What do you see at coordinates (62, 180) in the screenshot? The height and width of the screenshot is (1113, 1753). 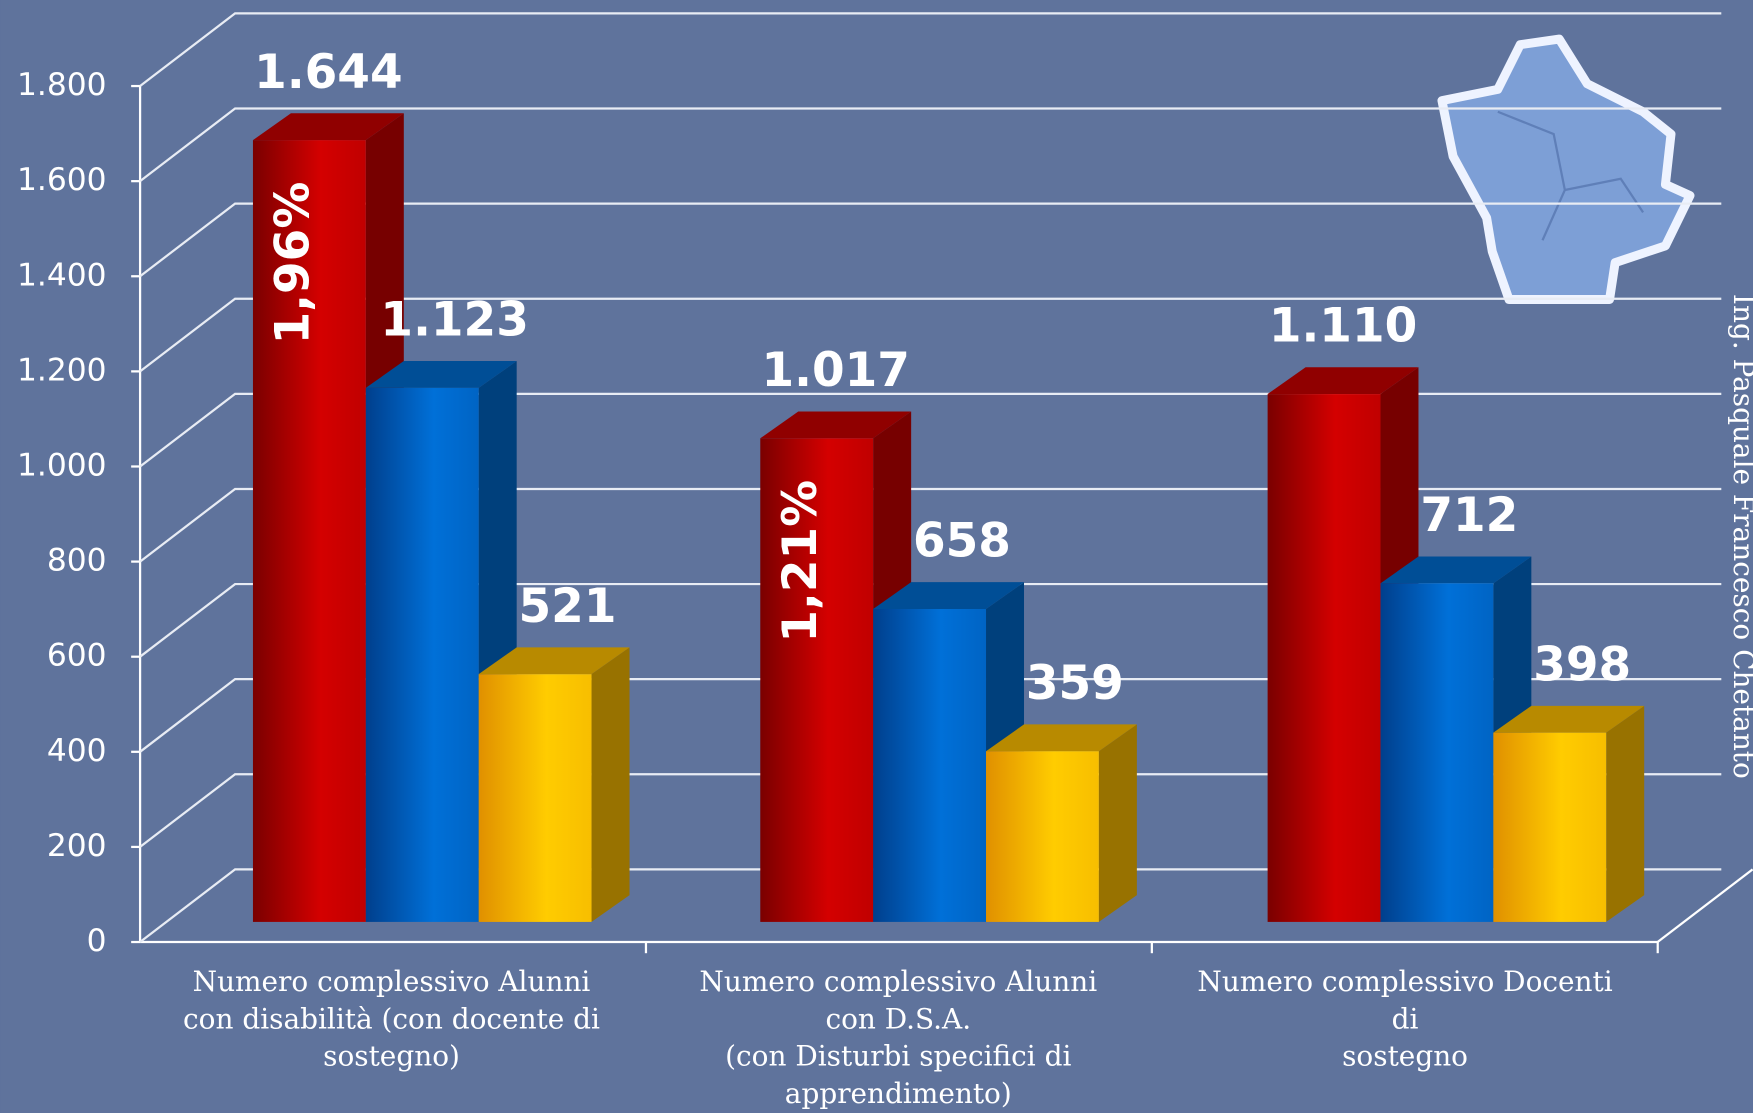 I see `y-tick-label: 1.600` at bounding box center [62, 180].